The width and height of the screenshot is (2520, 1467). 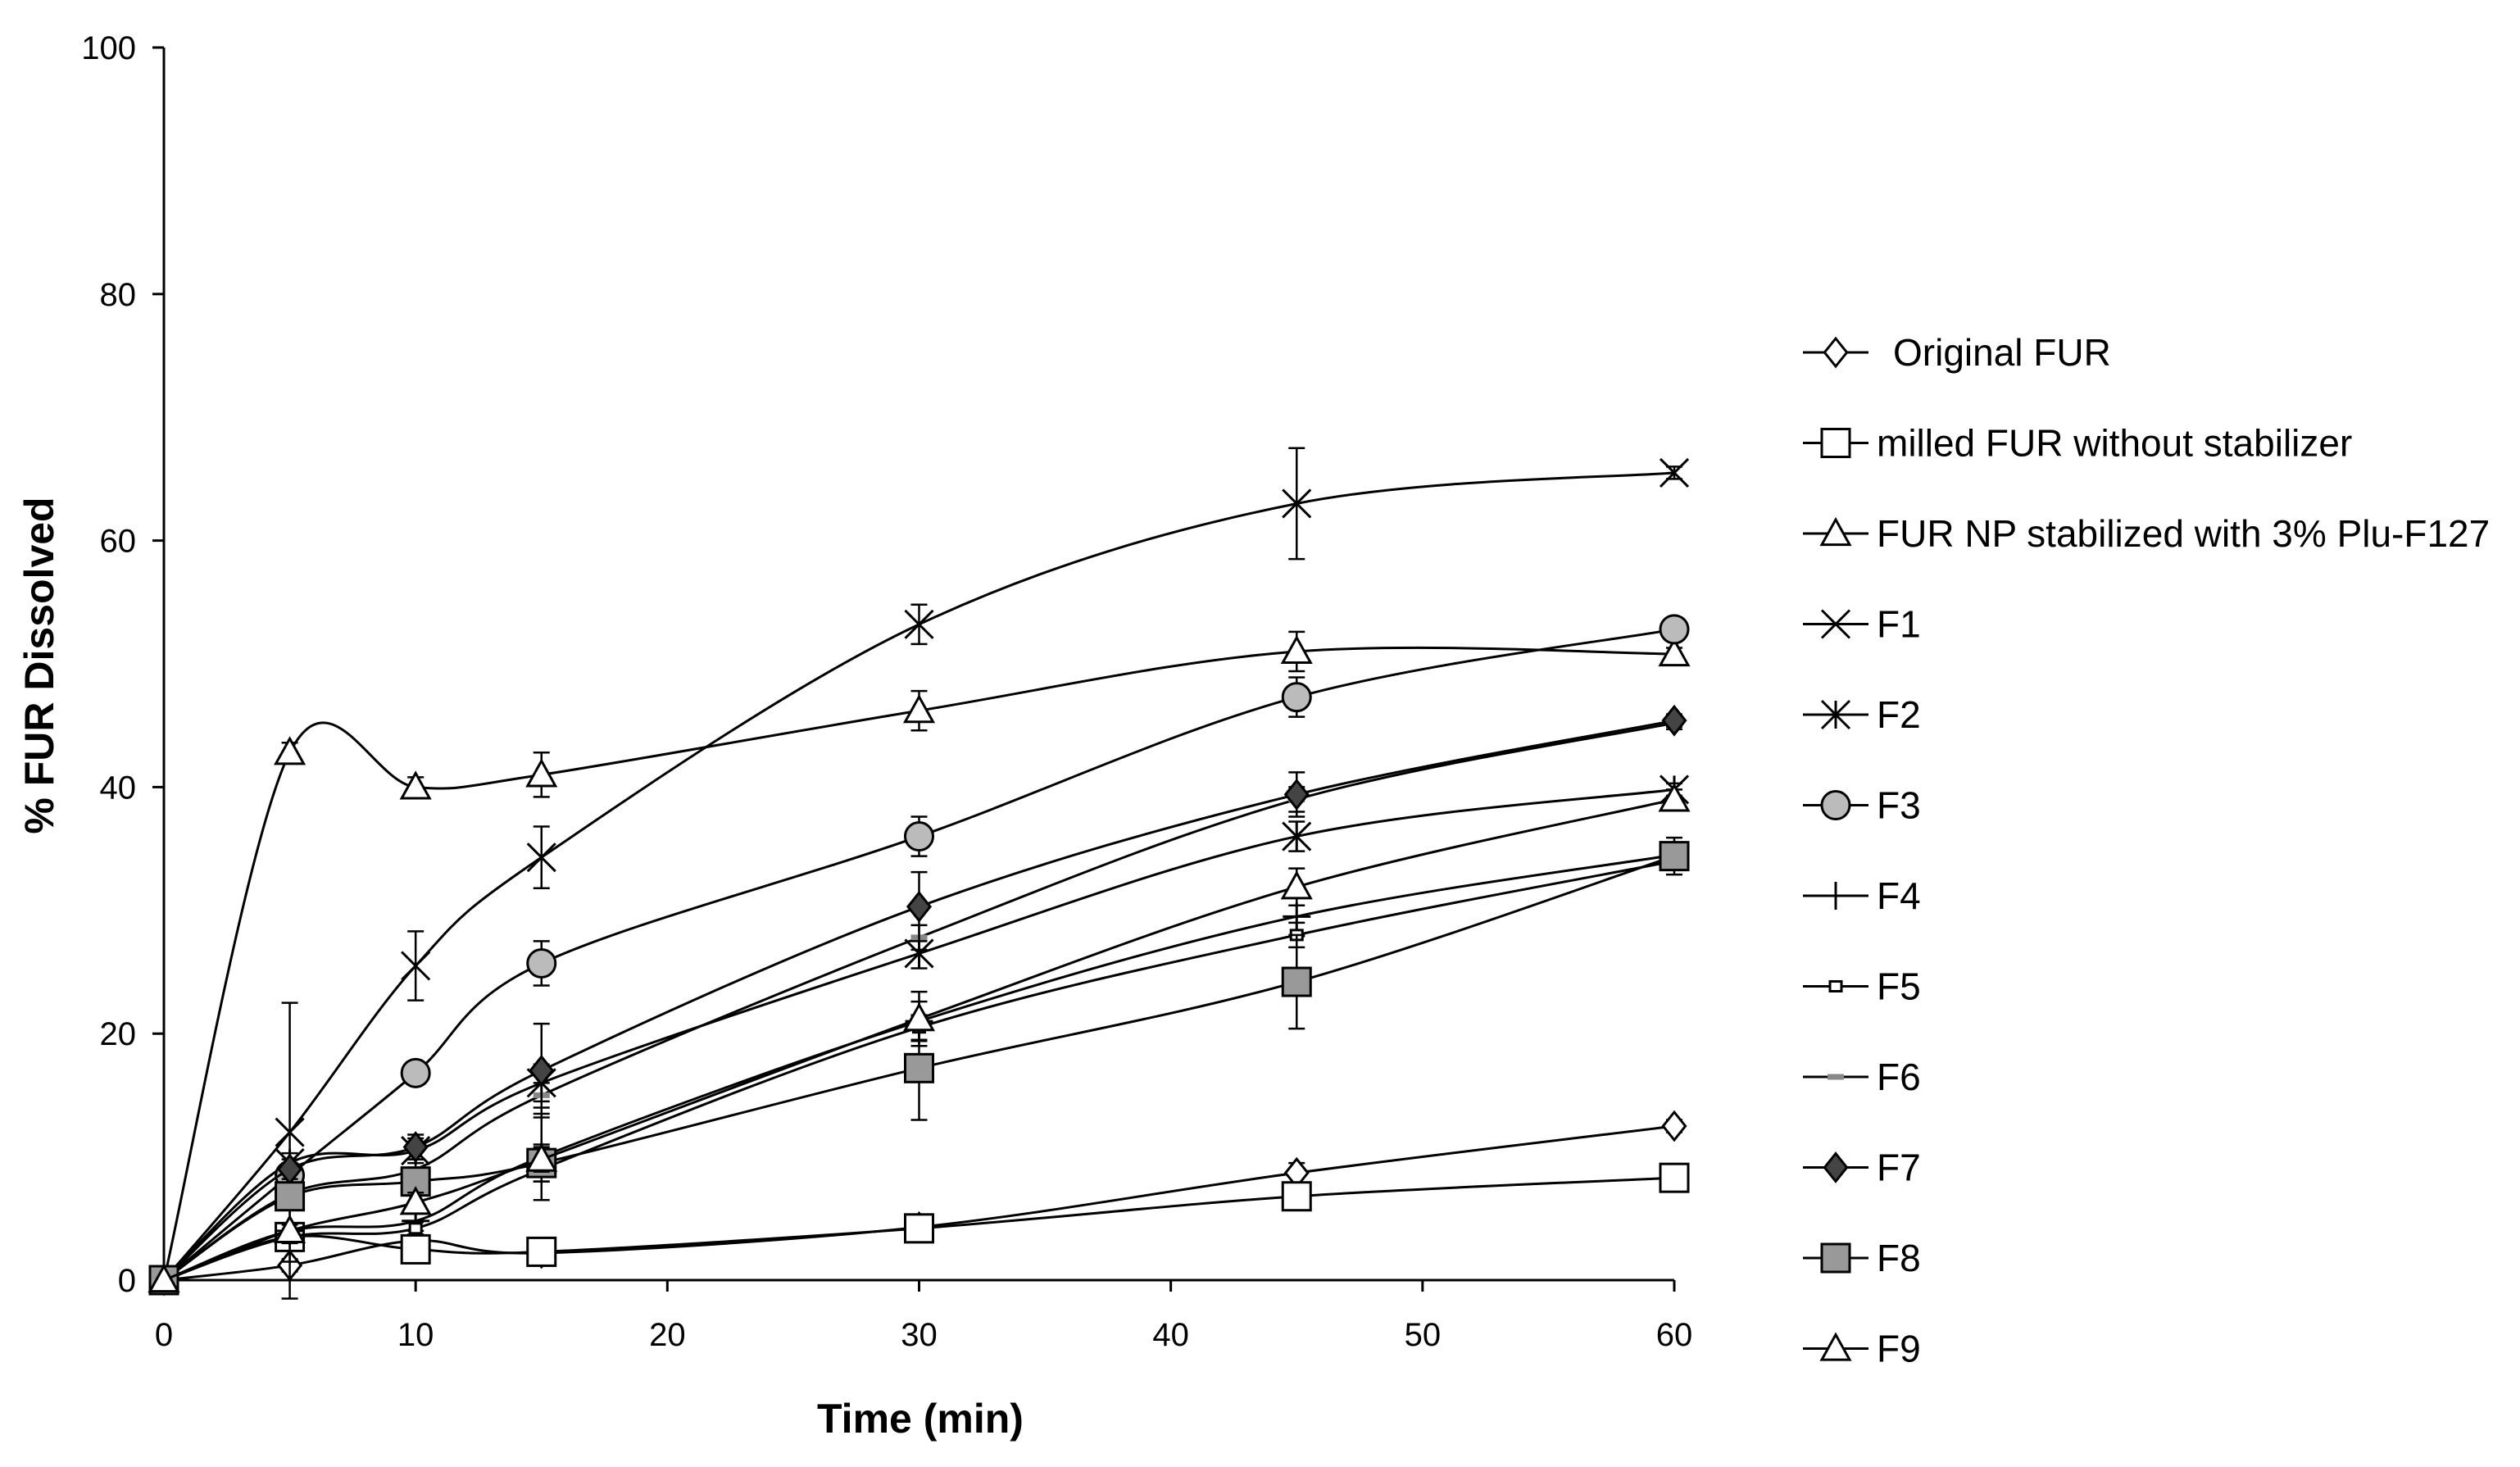 I want to click on legend-label: F1, so click(x=1899, y=624).